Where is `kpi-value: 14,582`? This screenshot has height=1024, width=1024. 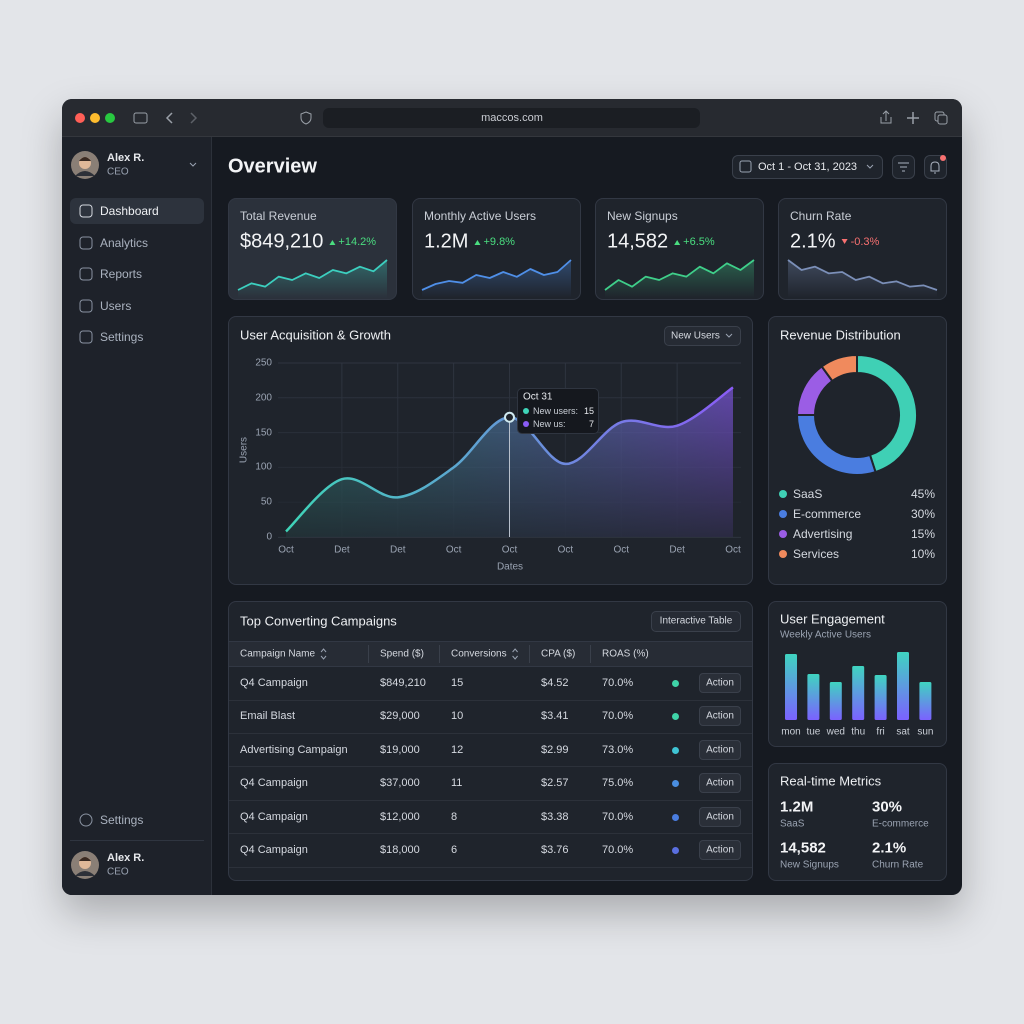 kpi-value: 14,582 is located at coordinates (638, 241).